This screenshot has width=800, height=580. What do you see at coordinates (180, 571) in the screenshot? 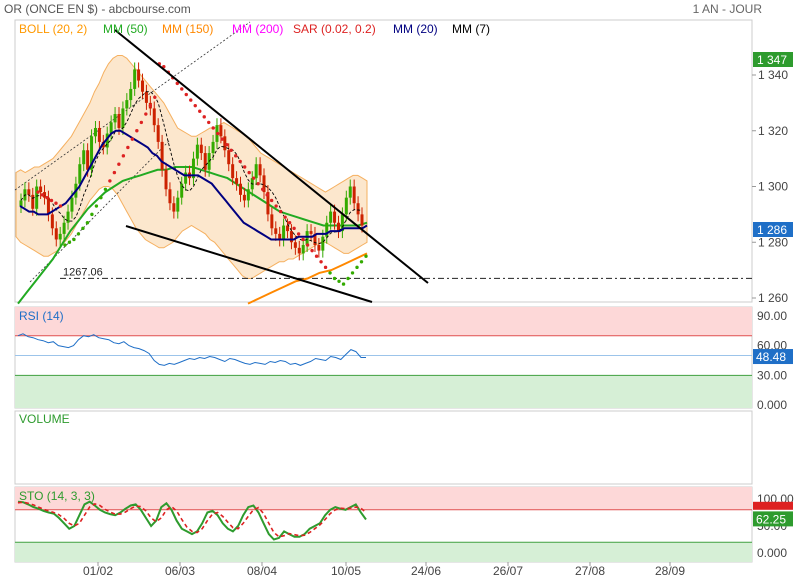
I see `x-tick-label: 06/03` at bounding box center [180, 571].